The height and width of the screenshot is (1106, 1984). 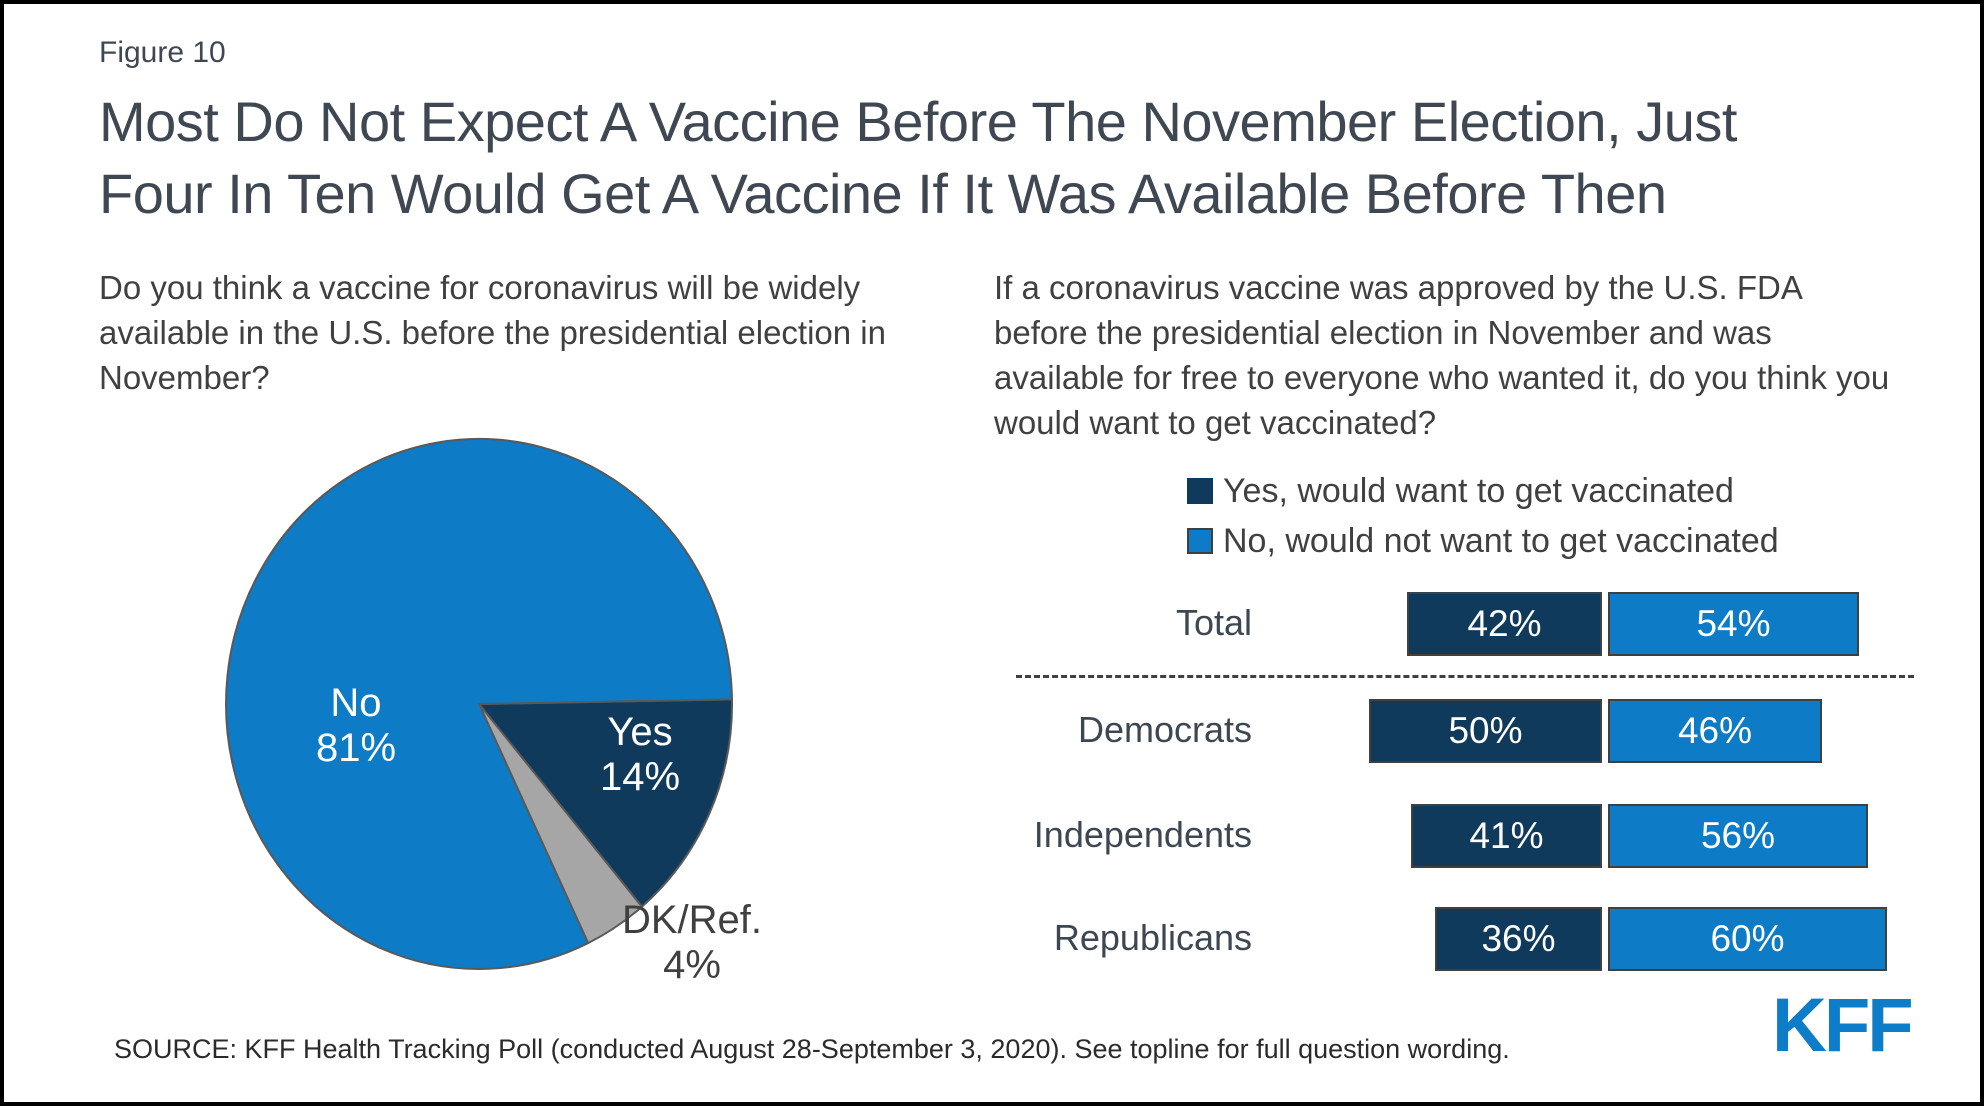 I want to click on bar-total-yes: 42%, so click(x=1504, y=624).